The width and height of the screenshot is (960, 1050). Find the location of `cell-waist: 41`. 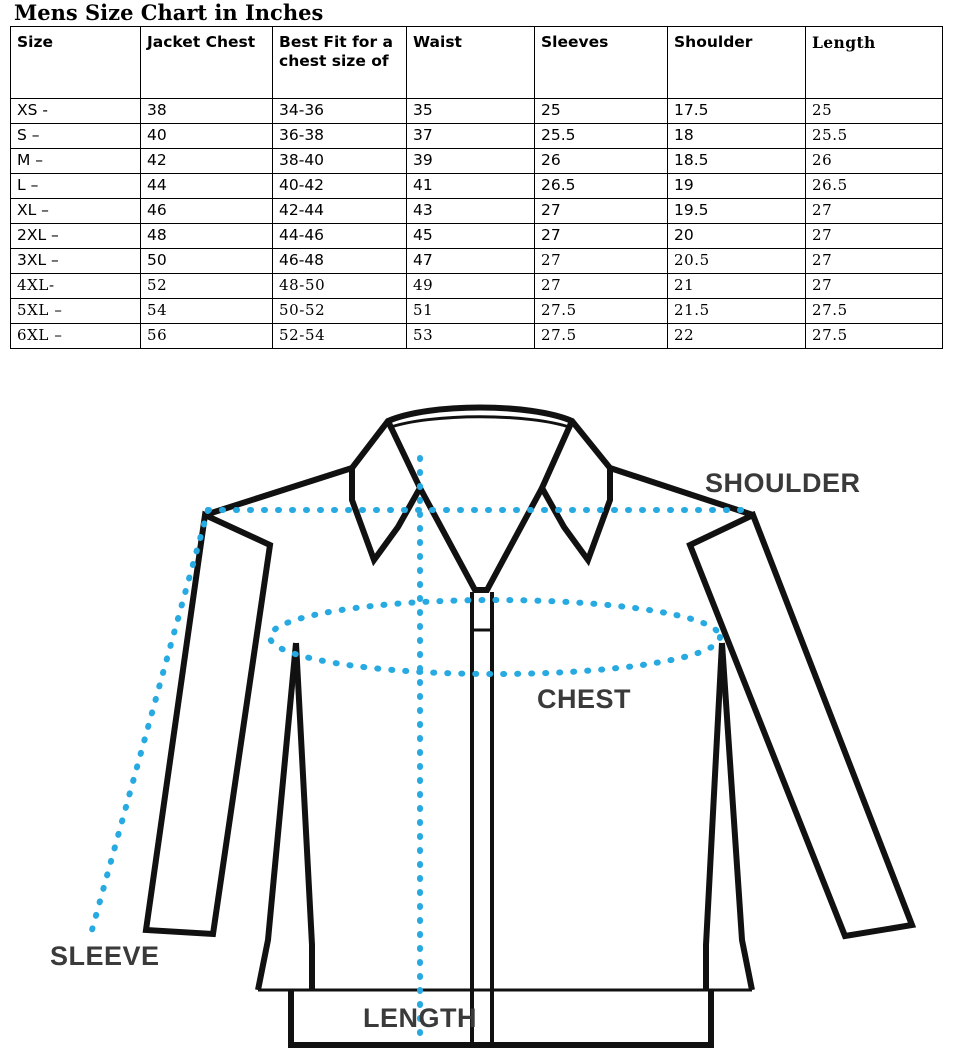

cell-waist: 41 is located at coordinates (470, 186).